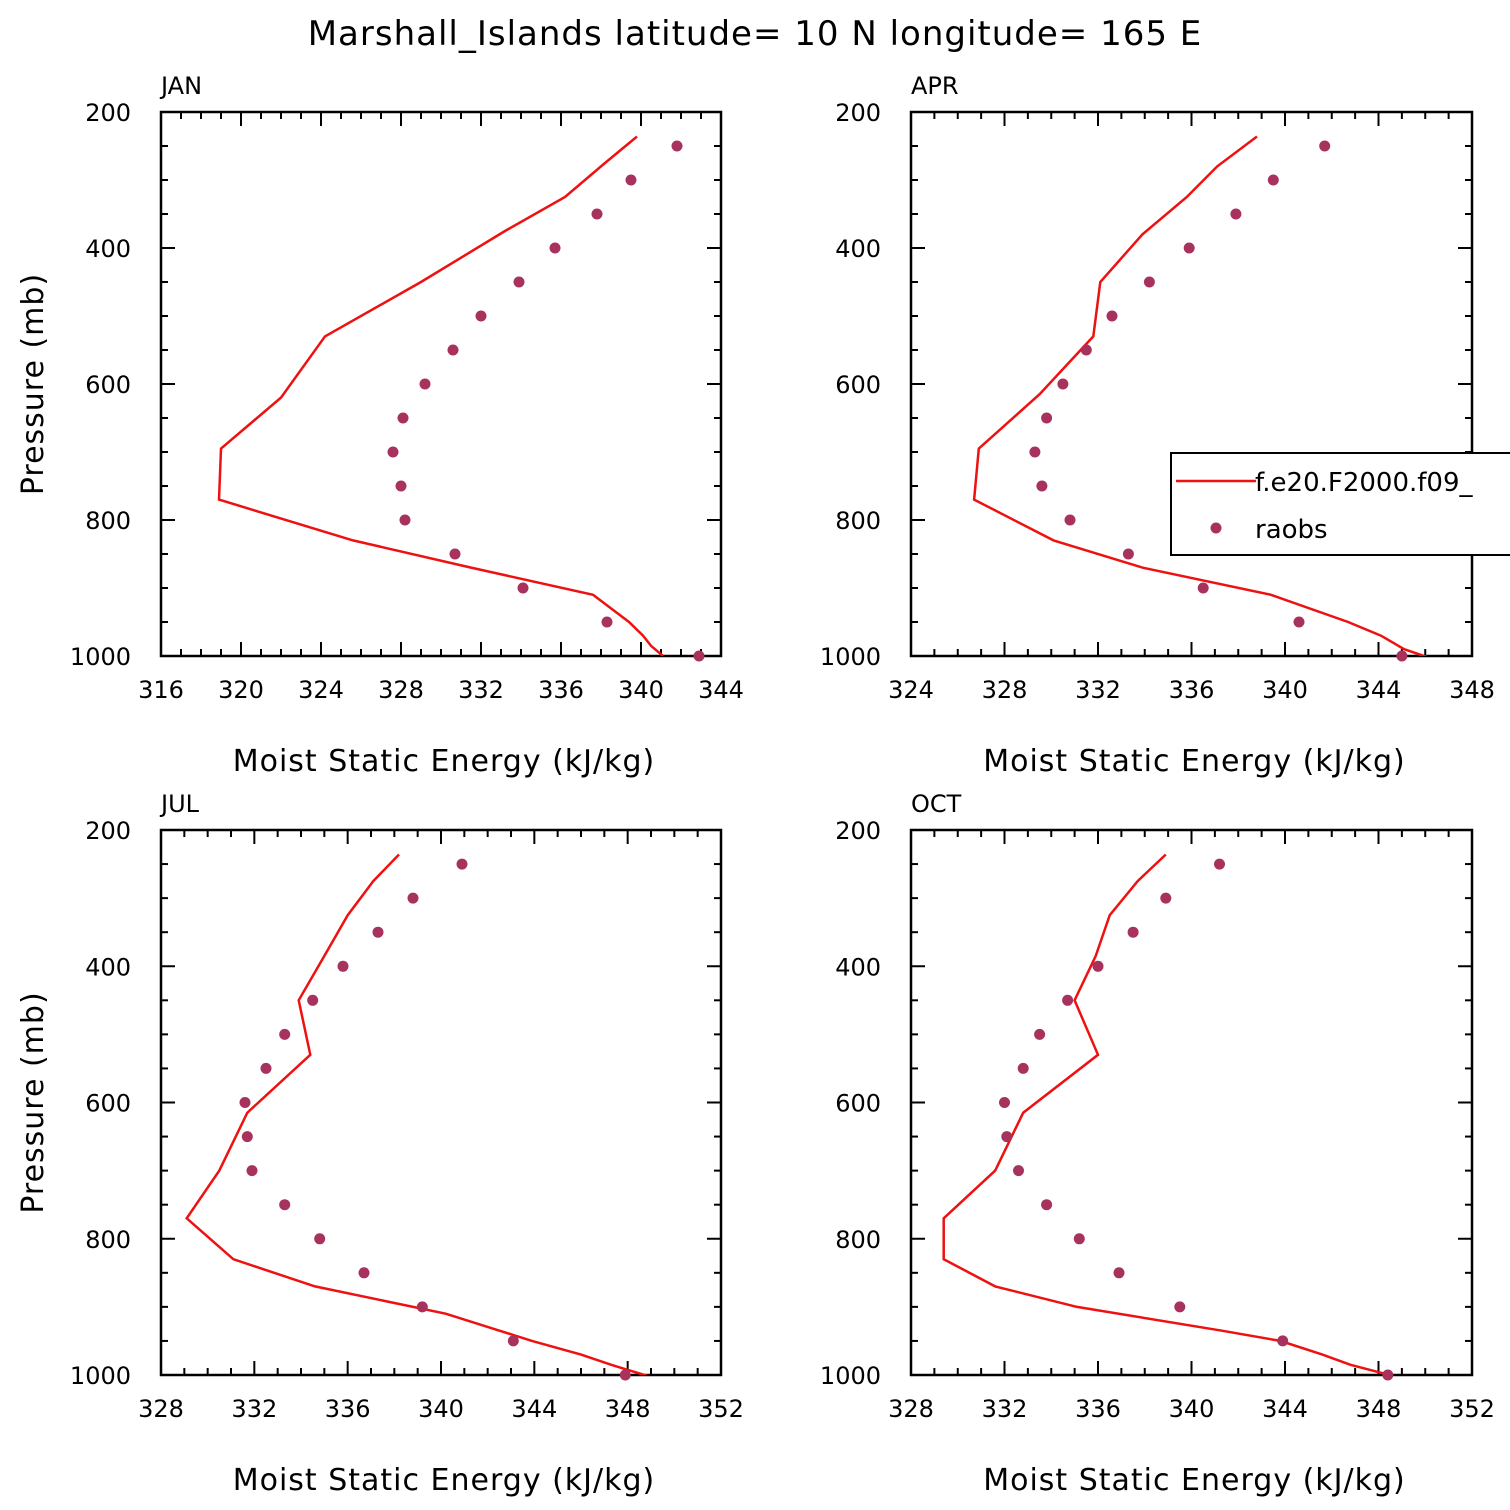  Describe the element at coordinates (935, 86) in the screenshot. I see `panel-label: APR` at that location.